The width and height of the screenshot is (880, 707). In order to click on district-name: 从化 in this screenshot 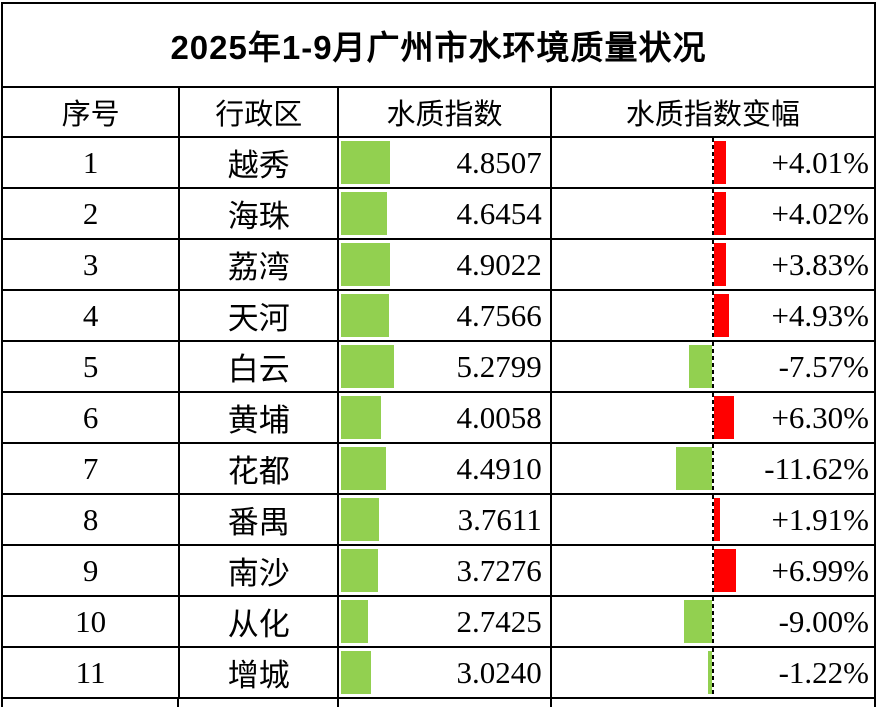, I will do `click(258, 624)`.